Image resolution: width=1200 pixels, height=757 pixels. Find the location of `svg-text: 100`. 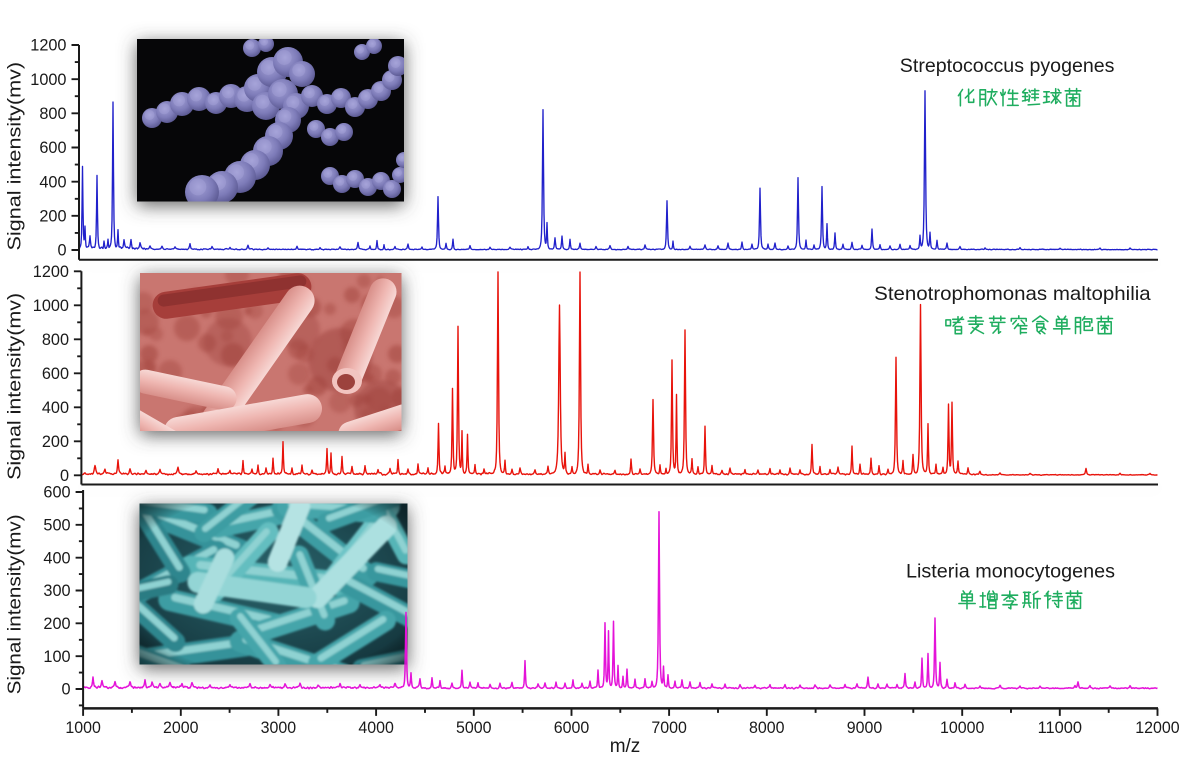

svg-text: 100 is located at coordinates (56, 657).